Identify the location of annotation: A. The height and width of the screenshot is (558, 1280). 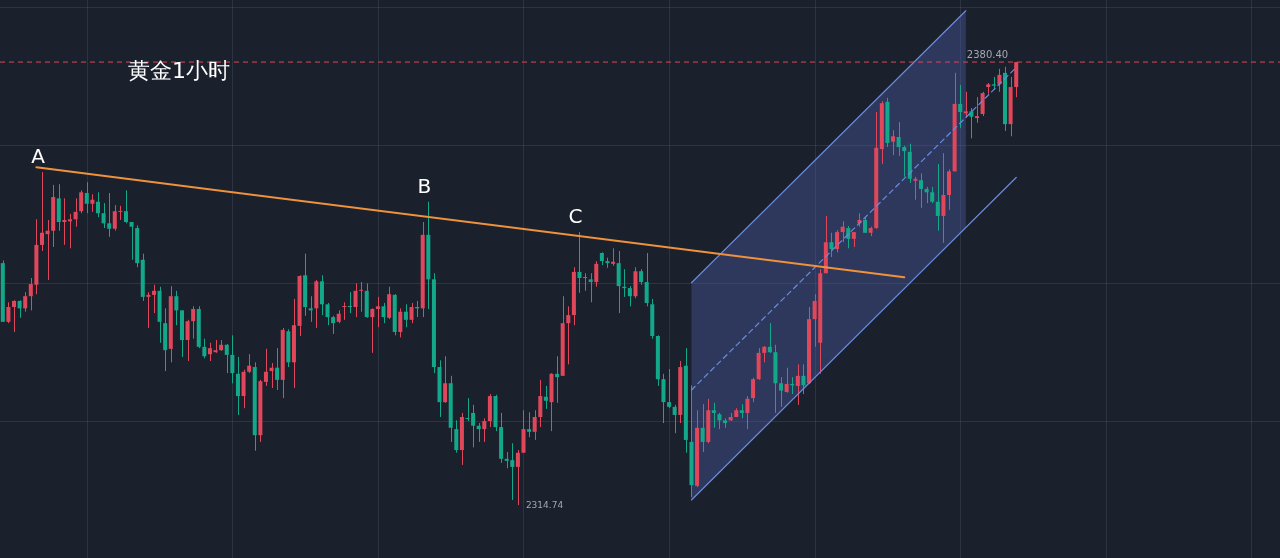
(38, 156).